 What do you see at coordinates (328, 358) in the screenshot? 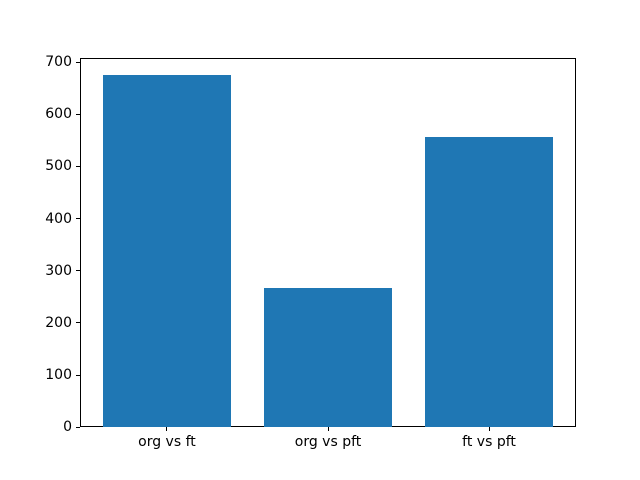
I see `bar-org-vs-pft` at bounding box center [328, 358].